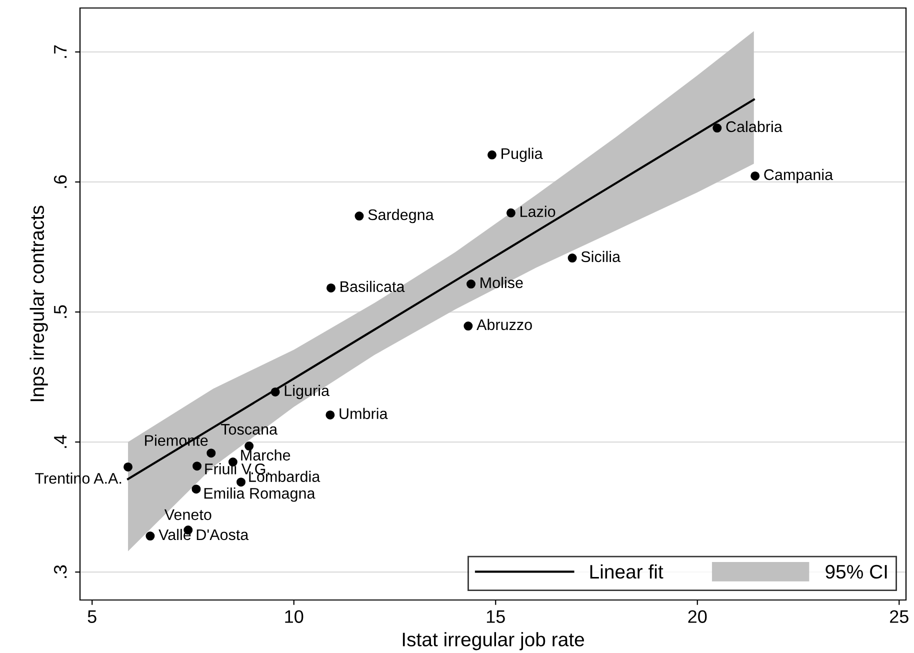 The image size is (914, 653). I want to click on annotation: Basilicata, so click(372, 286).